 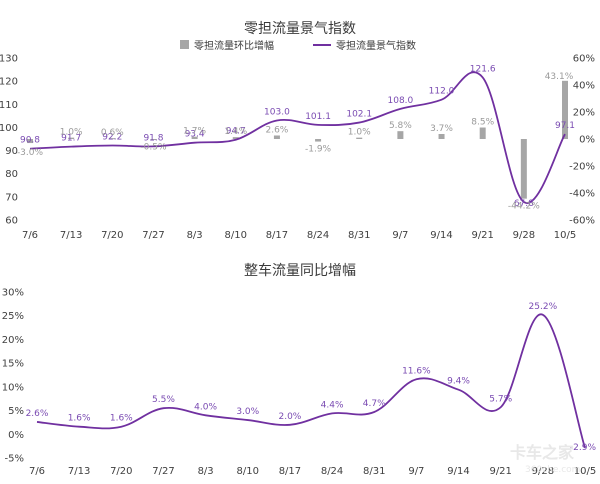 What do you see at coordinates (9, 128) in the screenshot?
I see `y-left-tick-label: 100` at bounding box center [9, 128].